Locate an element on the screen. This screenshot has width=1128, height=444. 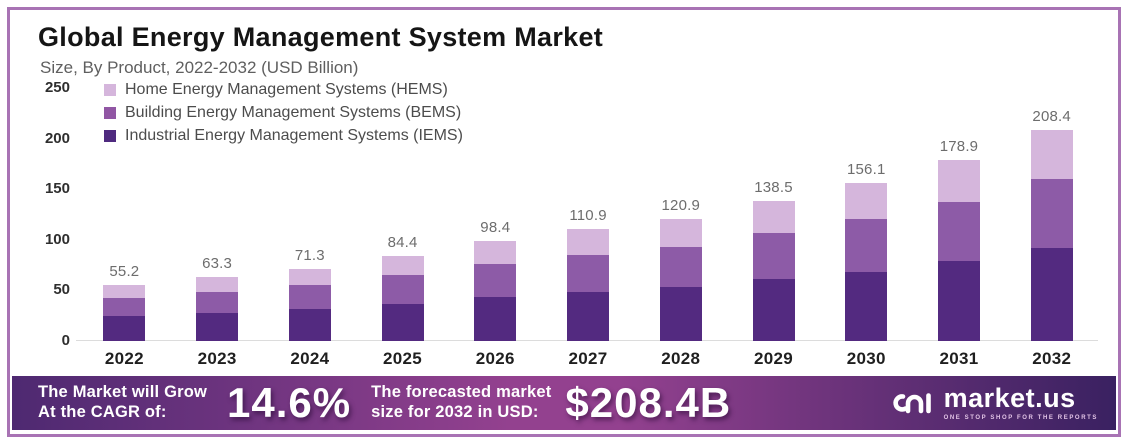
bar-value-label: 63.3 is located at coordinates (217, 263).